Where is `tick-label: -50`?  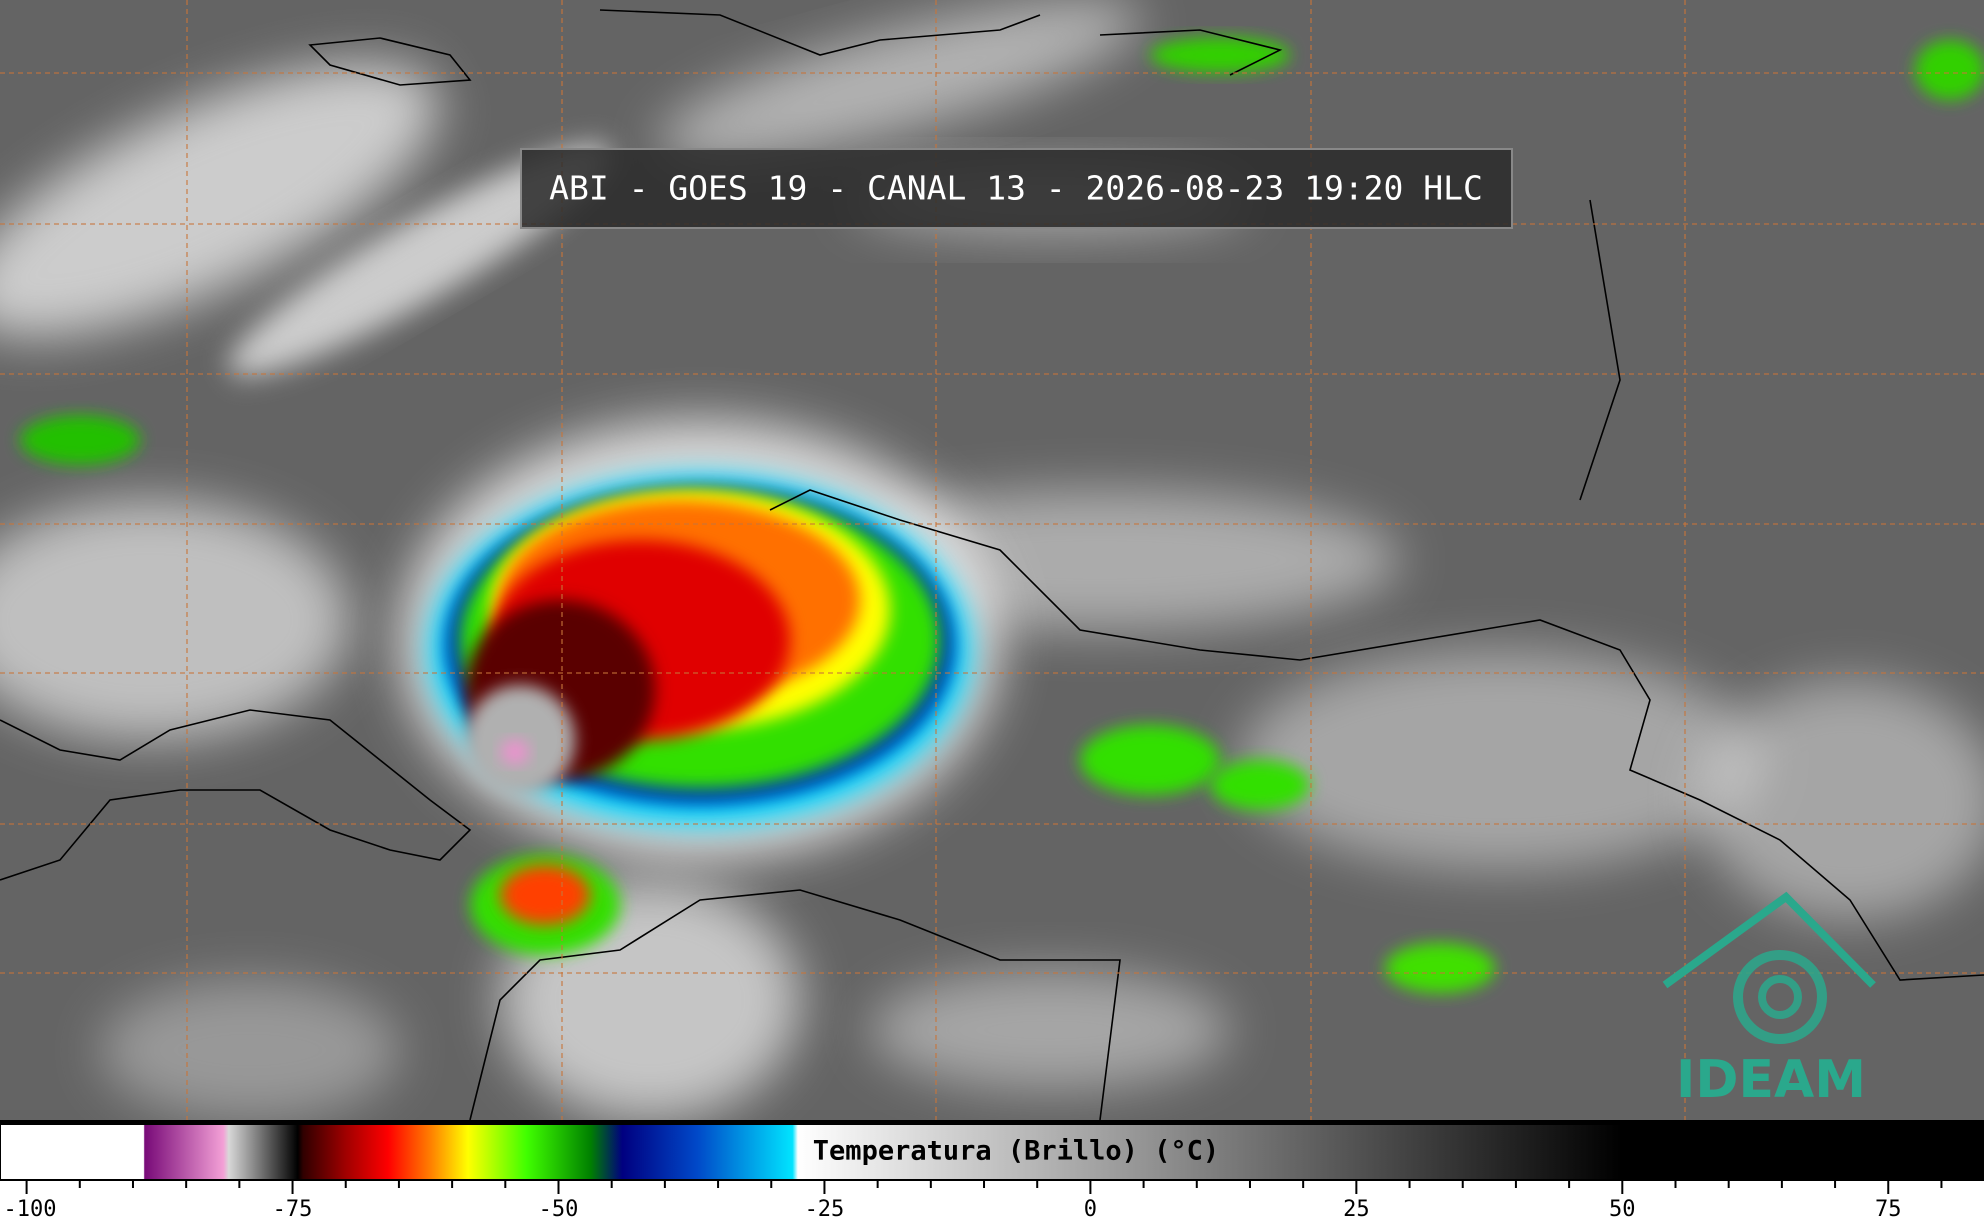
tick-label: -50 is located at coordinates (559, 1209).